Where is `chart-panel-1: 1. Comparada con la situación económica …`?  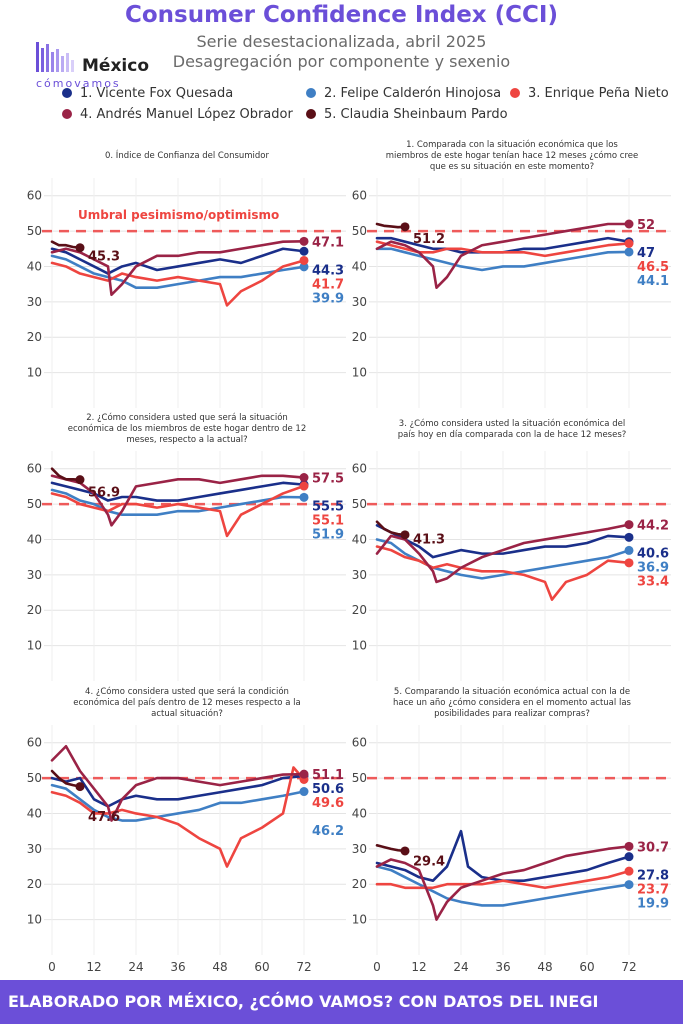
chart-panel-1: 1. Comparada con la situación económica … is located at coordinates (511, 273).